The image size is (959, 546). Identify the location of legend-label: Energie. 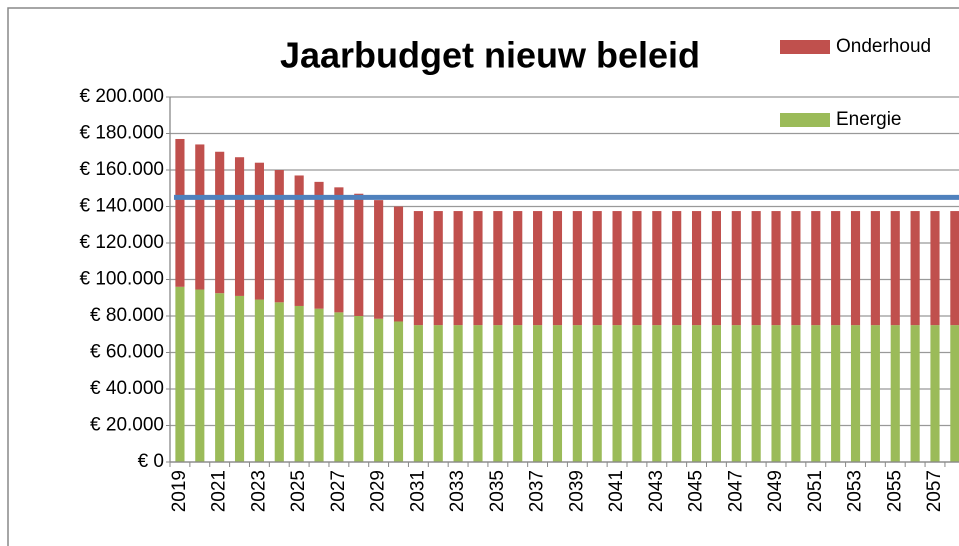
(869, 119).